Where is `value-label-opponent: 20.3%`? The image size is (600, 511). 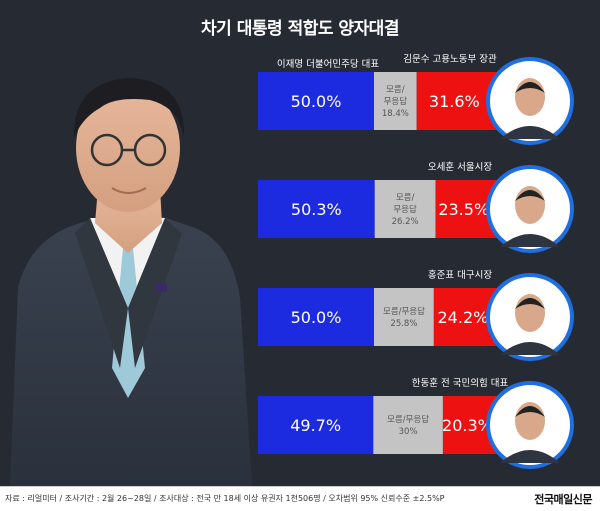 value-label-opponent: 20.3% is located at coordinates (467, 425).